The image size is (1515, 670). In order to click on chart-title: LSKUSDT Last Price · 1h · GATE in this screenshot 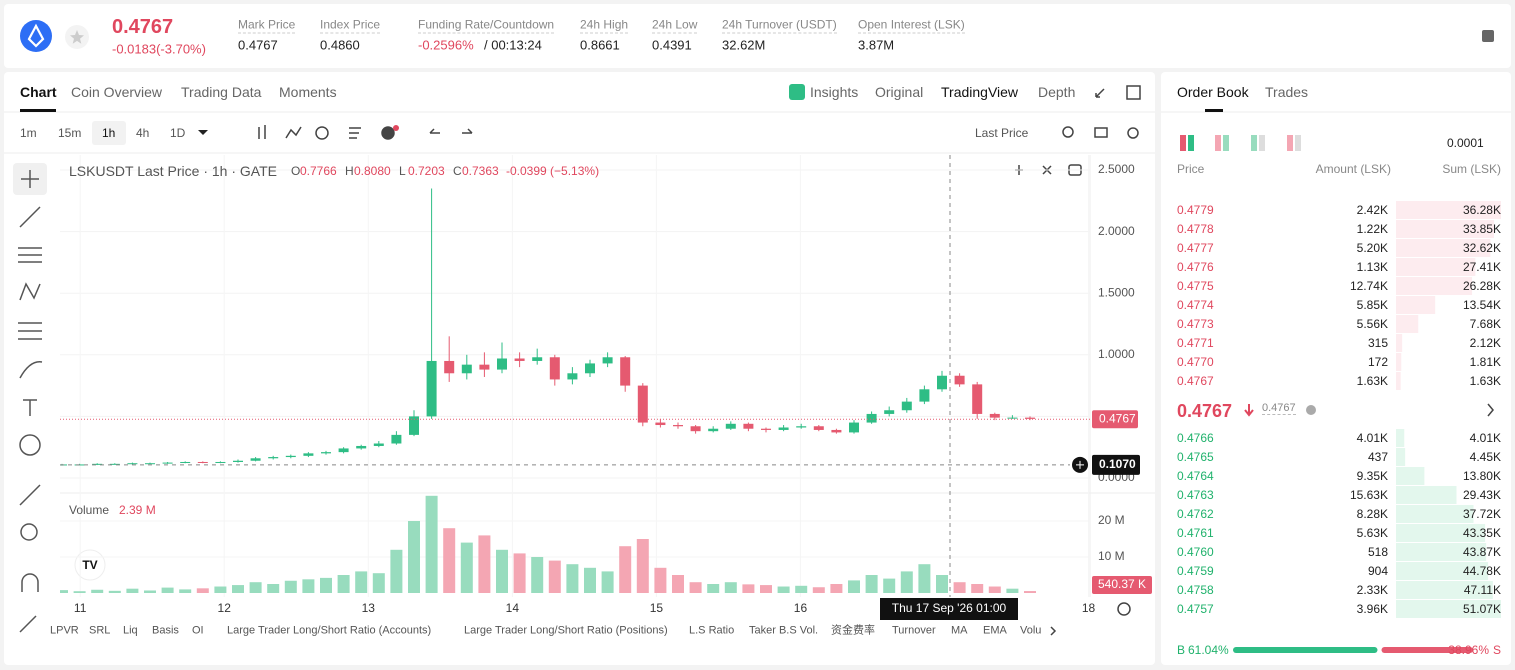, I will do `click(173, 171)`.